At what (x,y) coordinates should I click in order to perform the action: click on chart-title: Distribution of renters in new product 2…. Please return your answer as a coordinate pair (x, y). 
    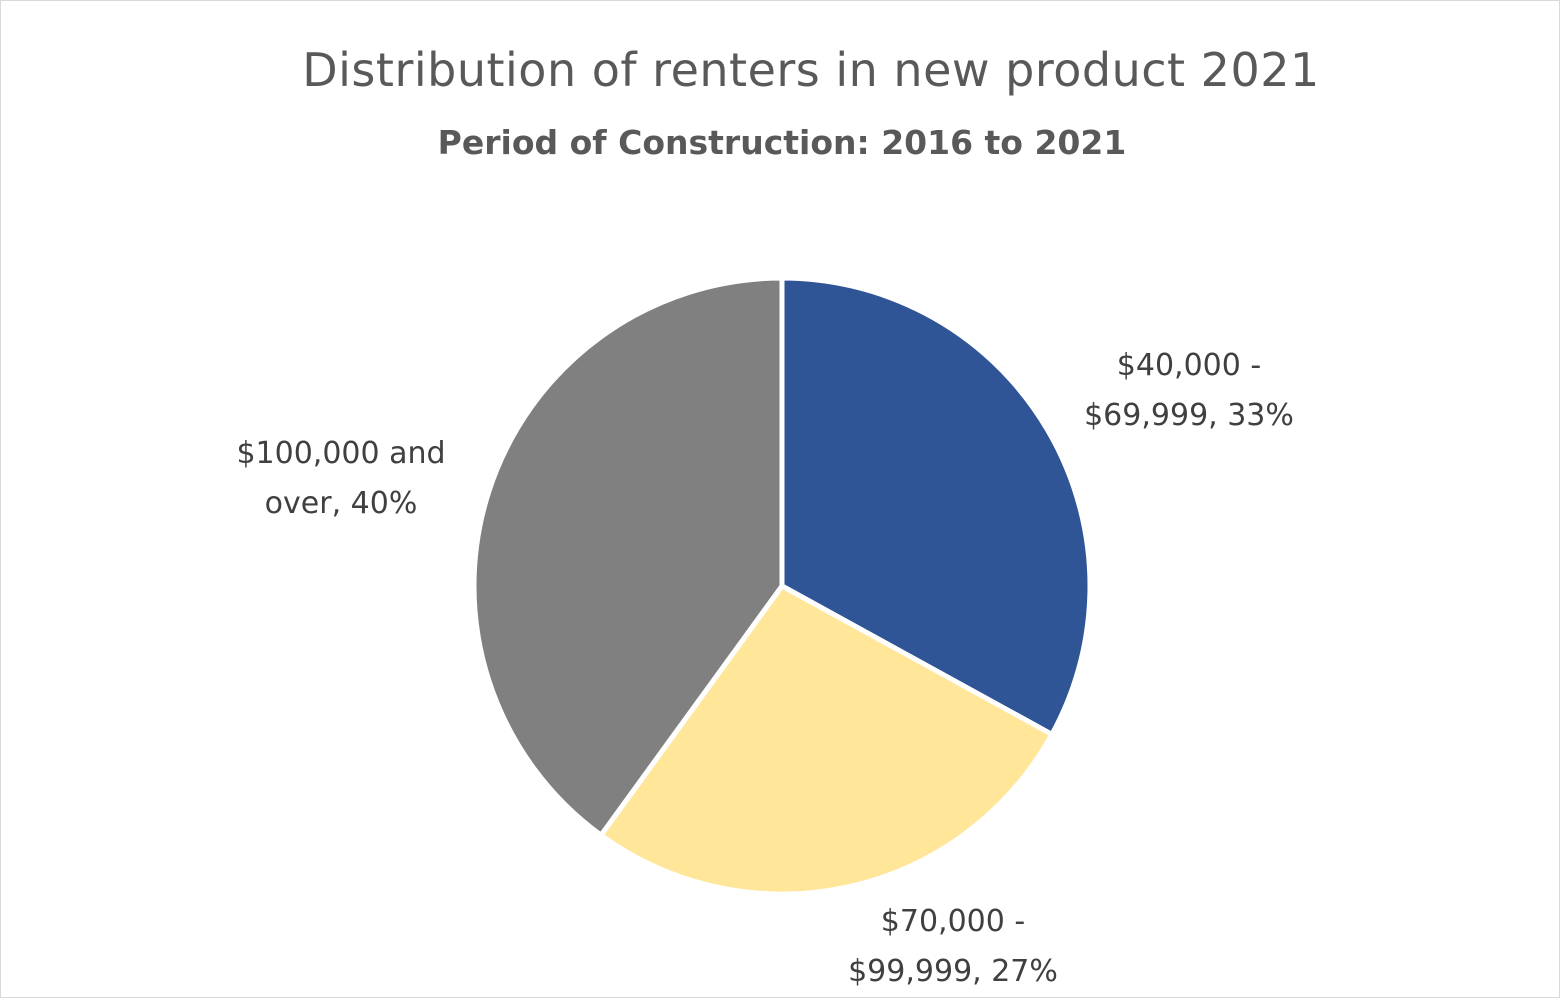
    Looking at the image, I should click on (811, 70).